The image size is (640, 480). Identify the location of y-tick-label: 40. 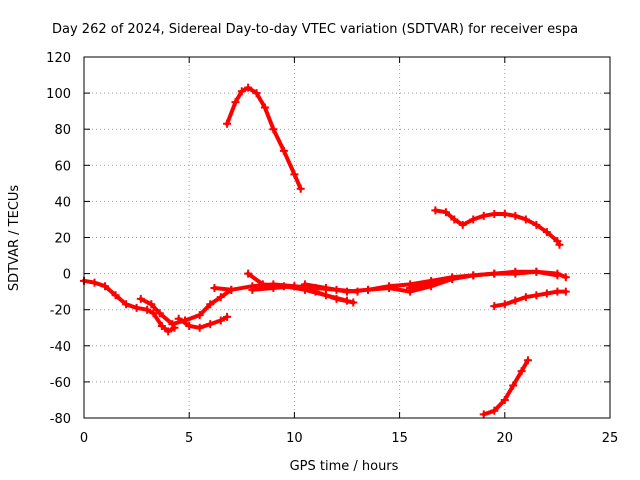
(62, 202).